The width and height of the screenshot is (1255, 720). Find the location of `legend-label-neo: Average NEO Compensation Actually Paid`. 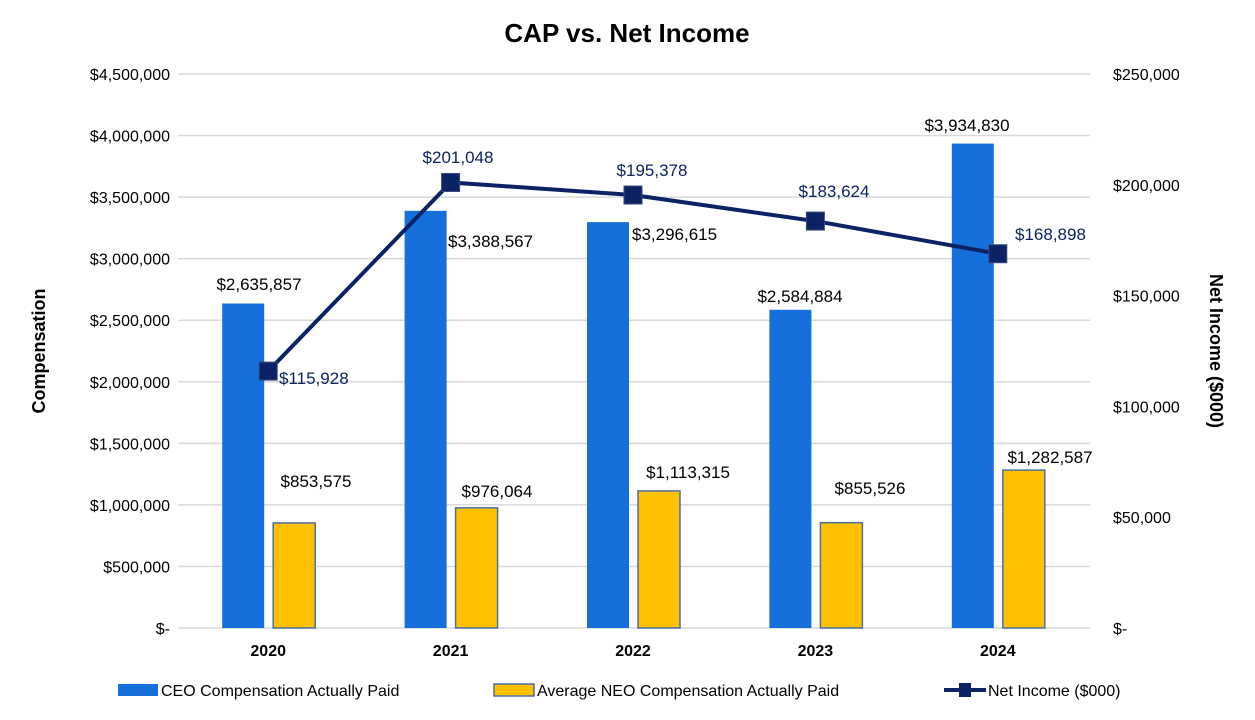

legend-label-neo: Average NEO Compensation Actually Paid is located at coordinates (688, 691).